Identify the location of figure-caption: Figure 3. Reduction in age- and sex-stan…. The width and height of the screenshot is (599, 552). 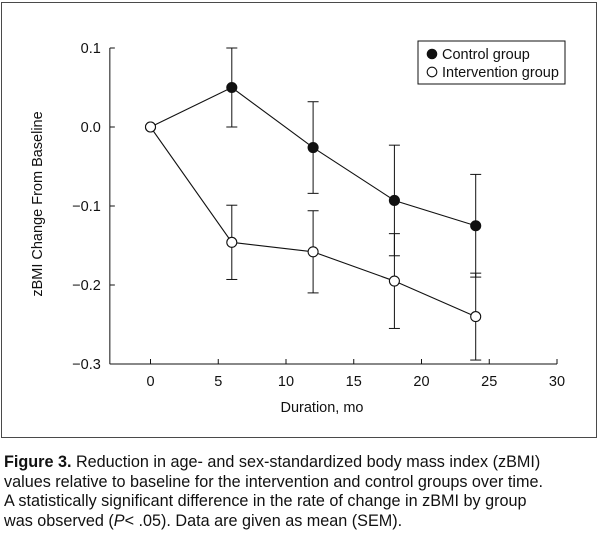
(299, 492).